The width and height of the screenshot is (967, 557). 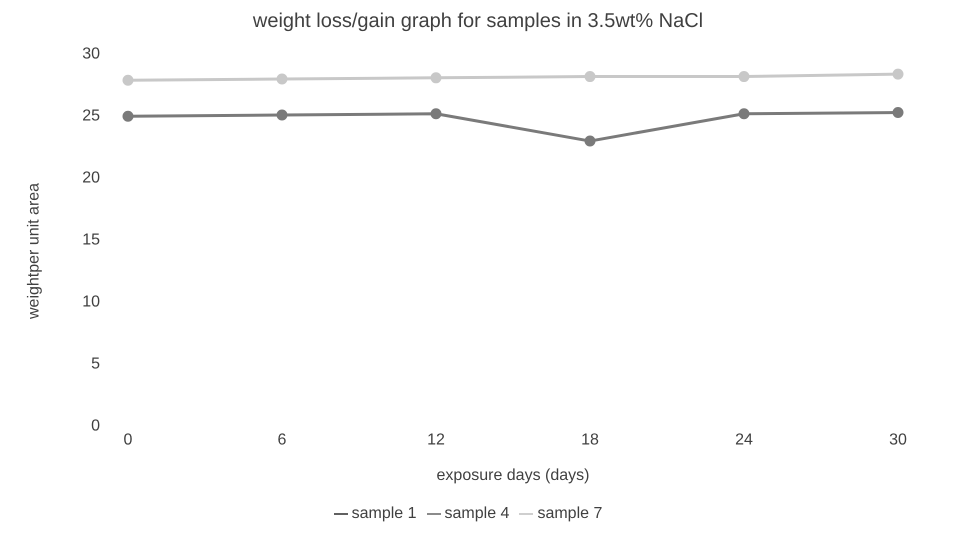 What do you see at coordinates (744, 439) in the screenshot?
I see `x-tick-label: 24` at bounding box center [744, 439].